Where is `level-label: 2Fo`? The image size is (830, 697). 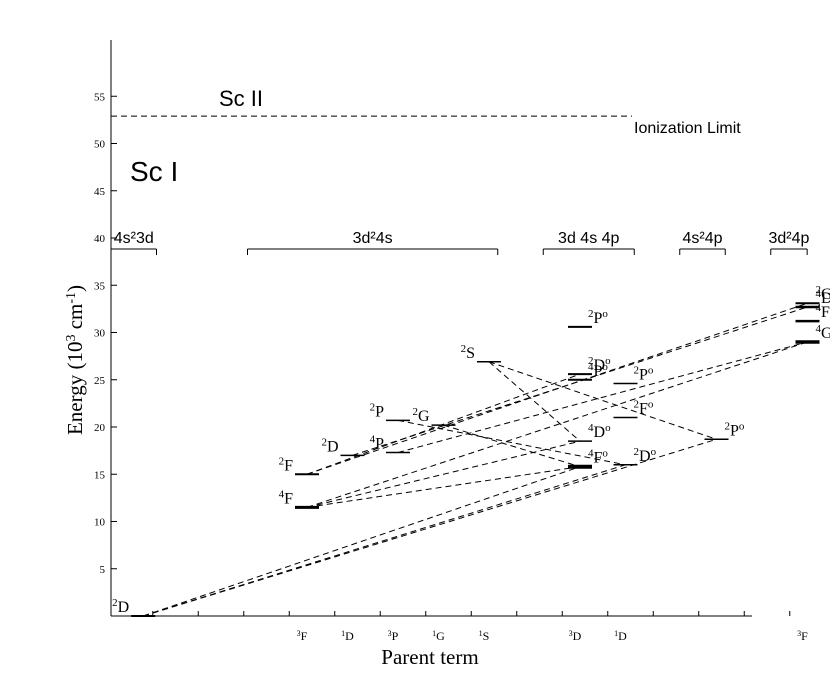
level-label: 2Fo is located at coordinates (644, 408).